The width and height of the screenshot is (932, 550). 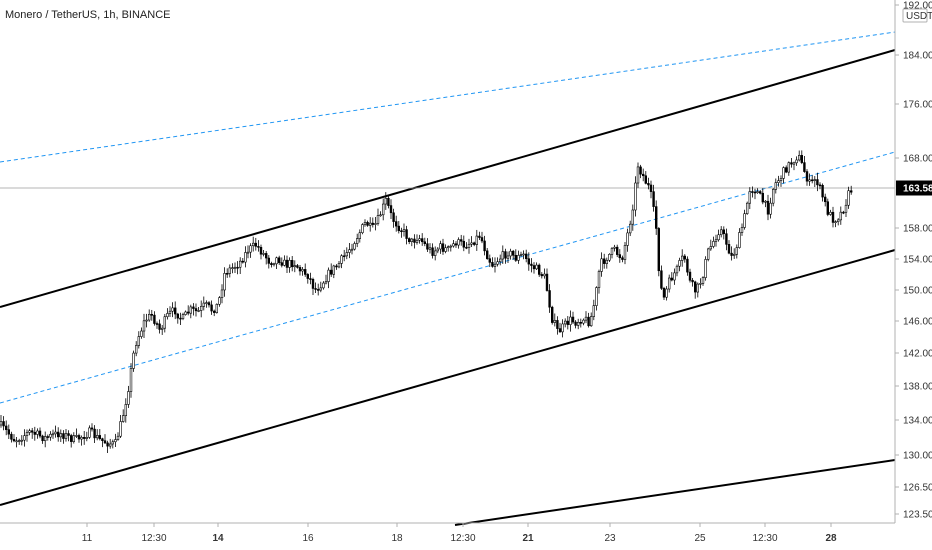 What do you see at coordinates (914, 188) in the screenshot?
I see `last-price-badge: 163.58` at bounding box center [914, 188].